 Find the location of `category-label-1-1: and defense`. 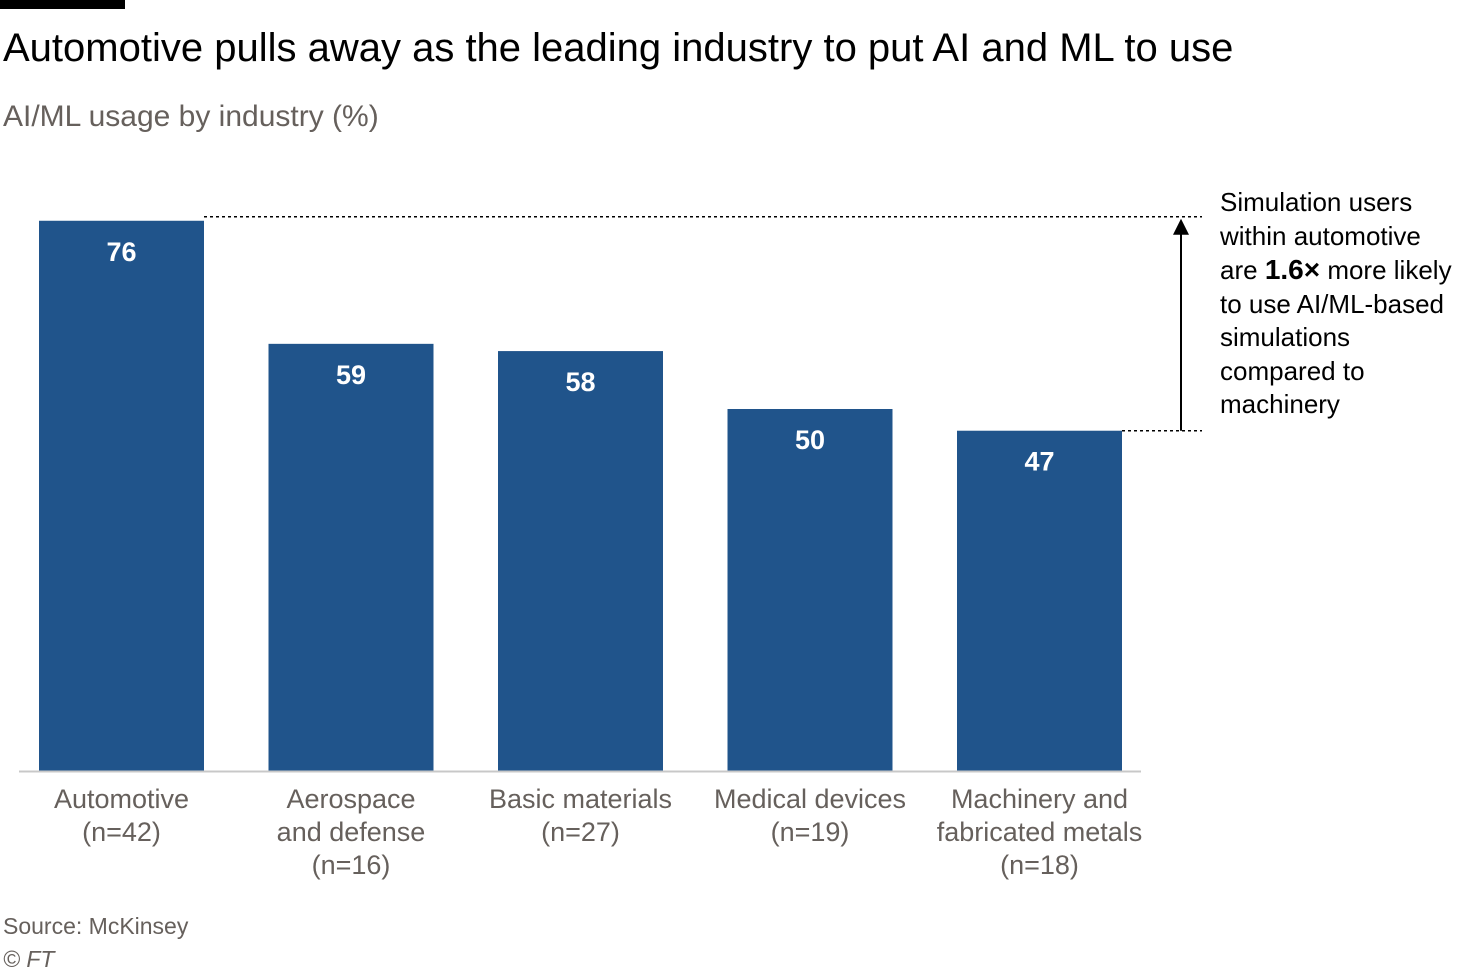

category-label-1-1: and defense is located at coordinates (351, 832).